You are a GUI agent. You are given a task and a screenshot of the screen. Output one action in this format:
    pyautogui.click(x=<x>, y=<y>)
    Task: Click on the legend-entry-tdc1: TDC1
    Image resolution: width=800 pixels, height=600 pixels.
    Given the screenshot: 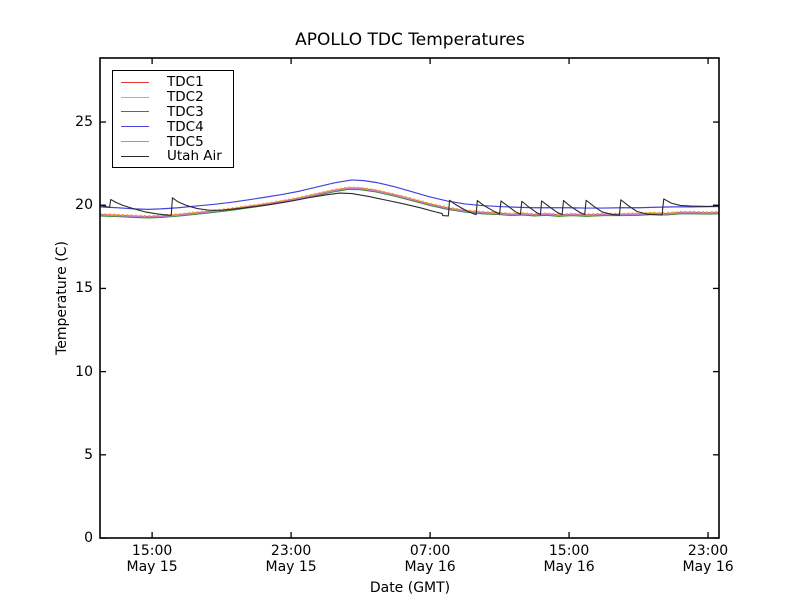 What is the action you would take?
    pyautogui.click(x=177, y=82)
    